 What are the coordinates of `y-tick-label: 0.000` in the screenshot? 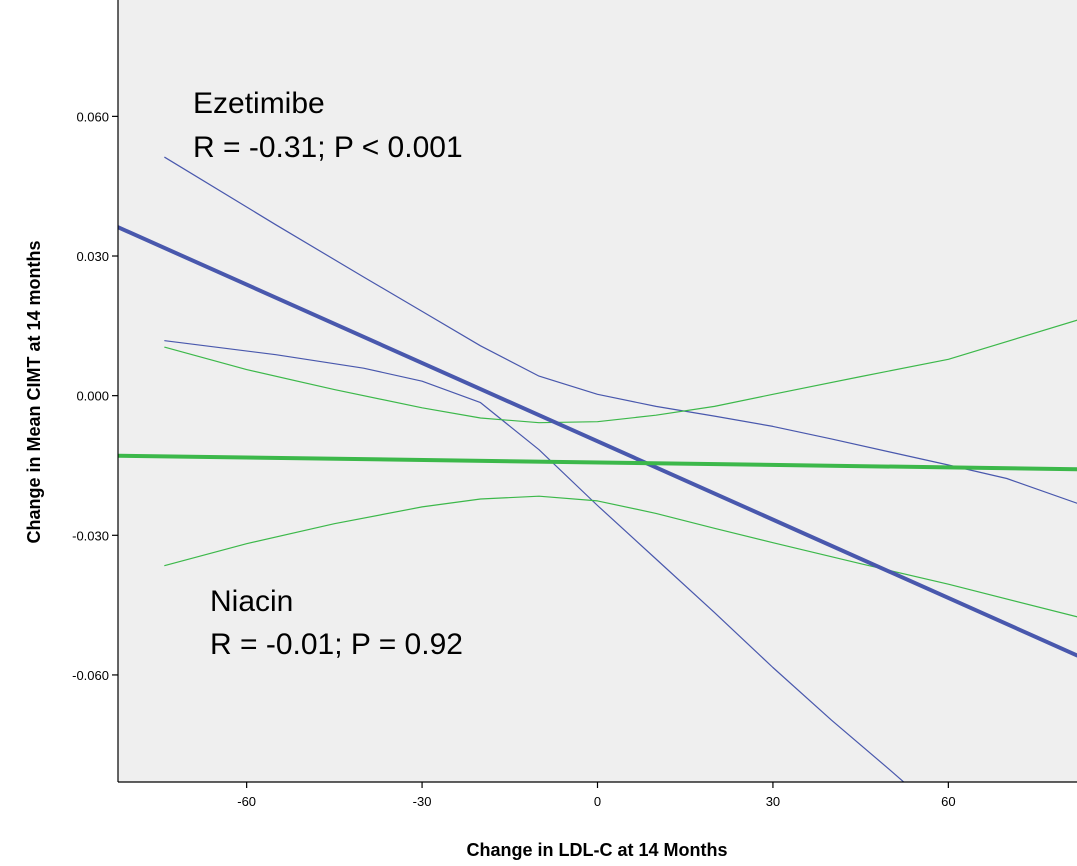 It's located at (92, 396).